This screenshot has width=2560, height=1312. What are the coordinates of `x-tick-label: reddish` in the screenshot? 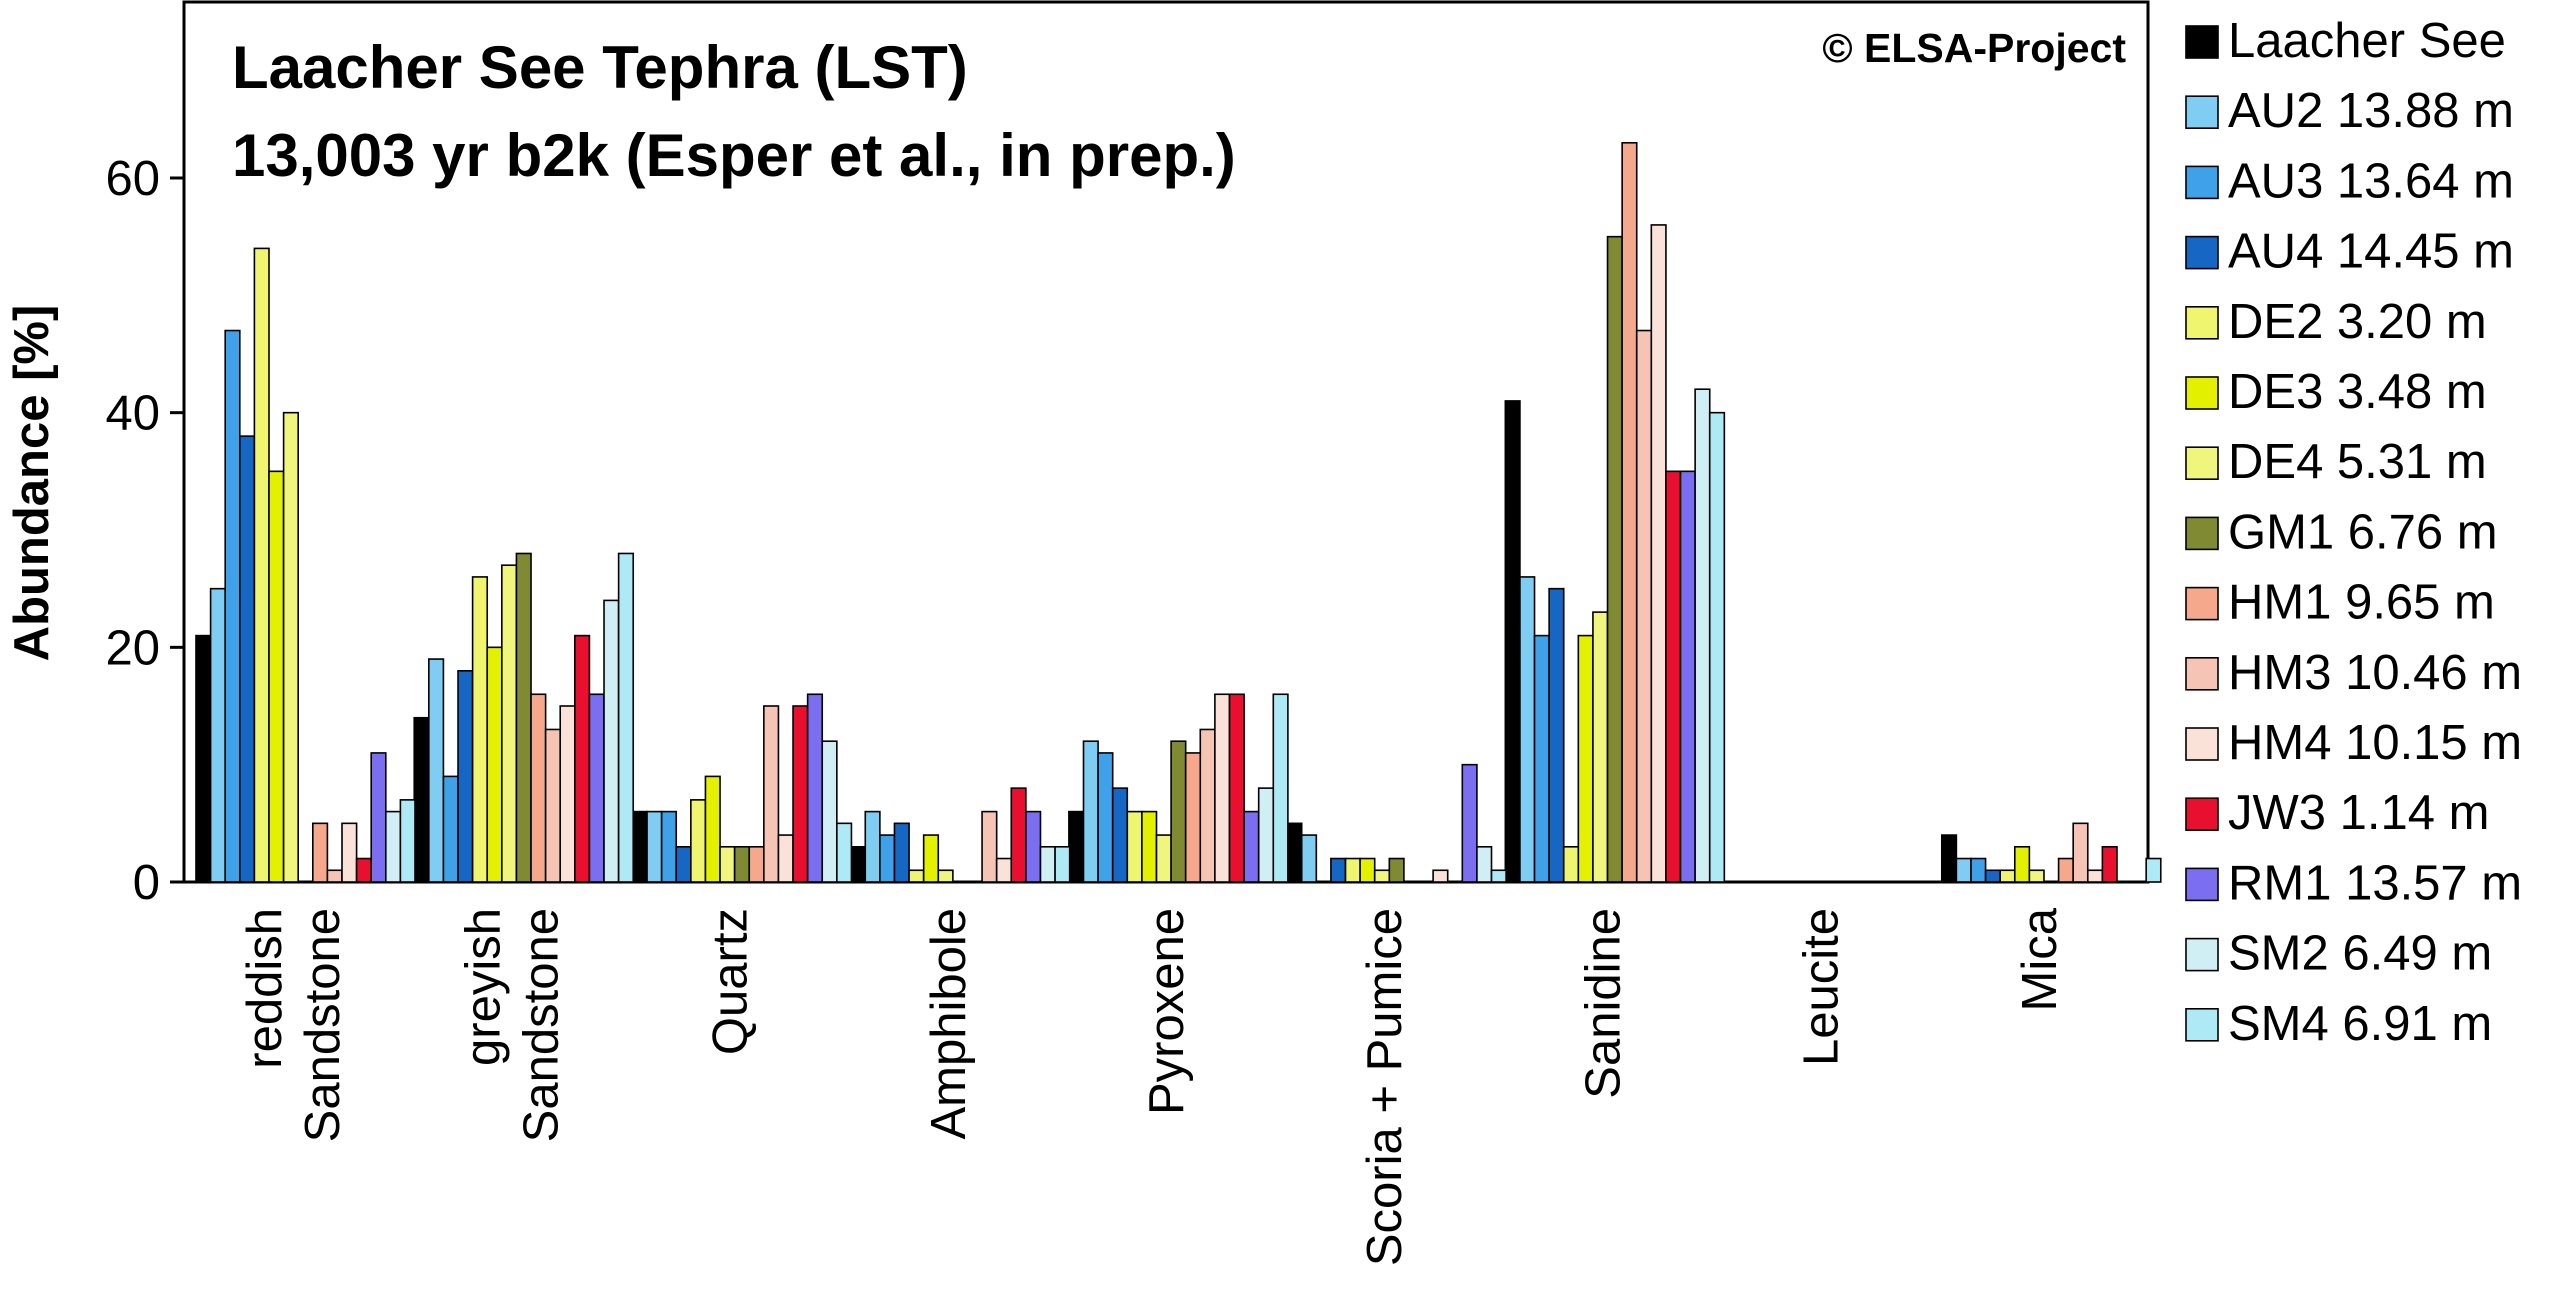 It's located at (265, 988).